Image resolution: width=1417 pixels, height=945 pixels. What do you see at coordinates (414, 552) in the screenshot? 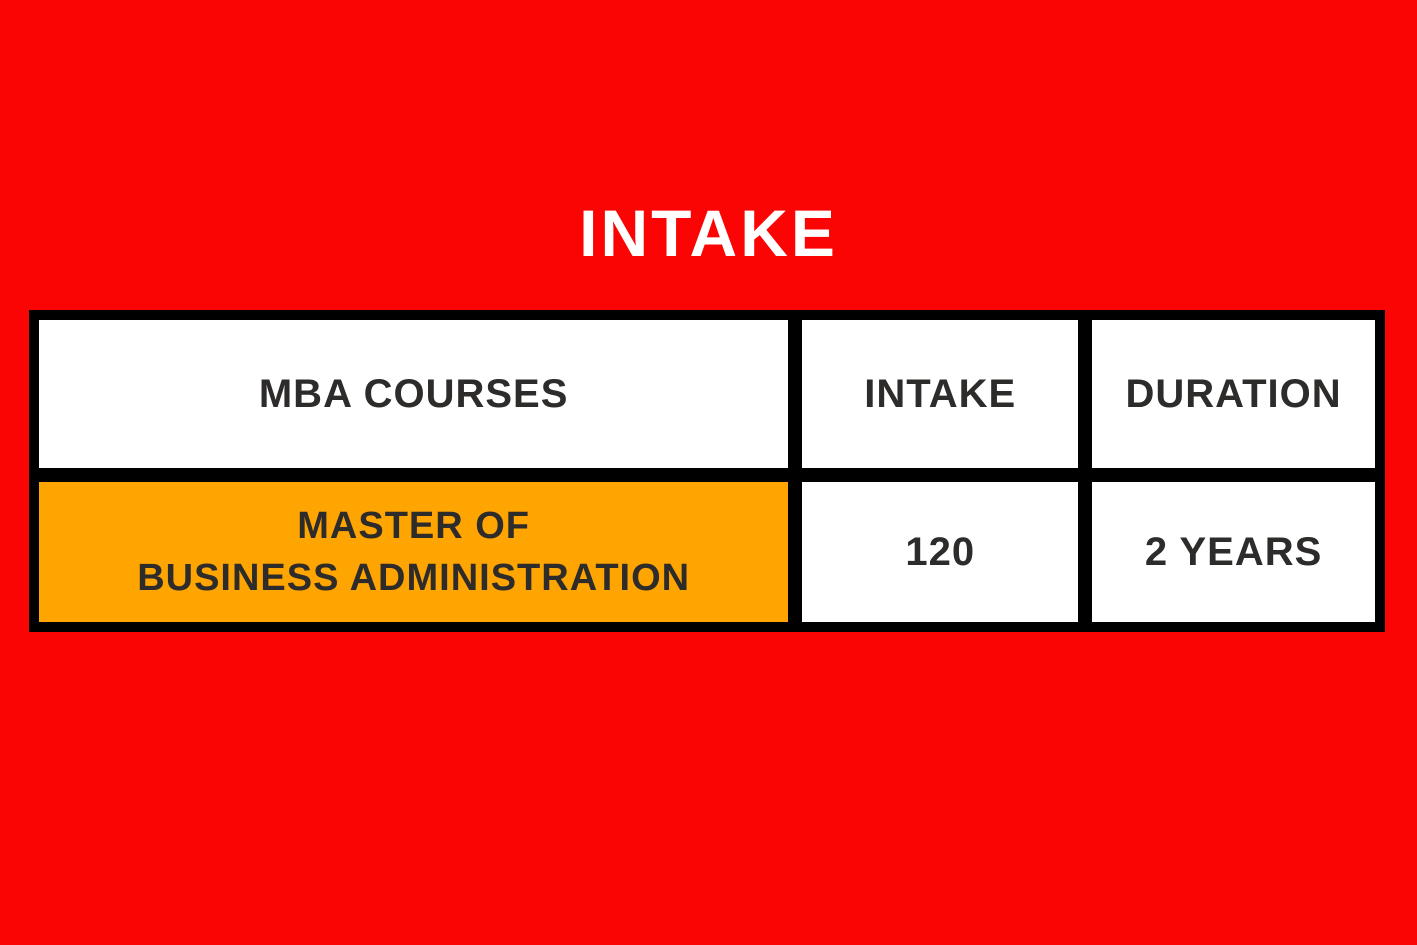
I see `course-name-cell: MASTER OF BUSINESS ADMINISTRATION` at bounding box center [414, 552].